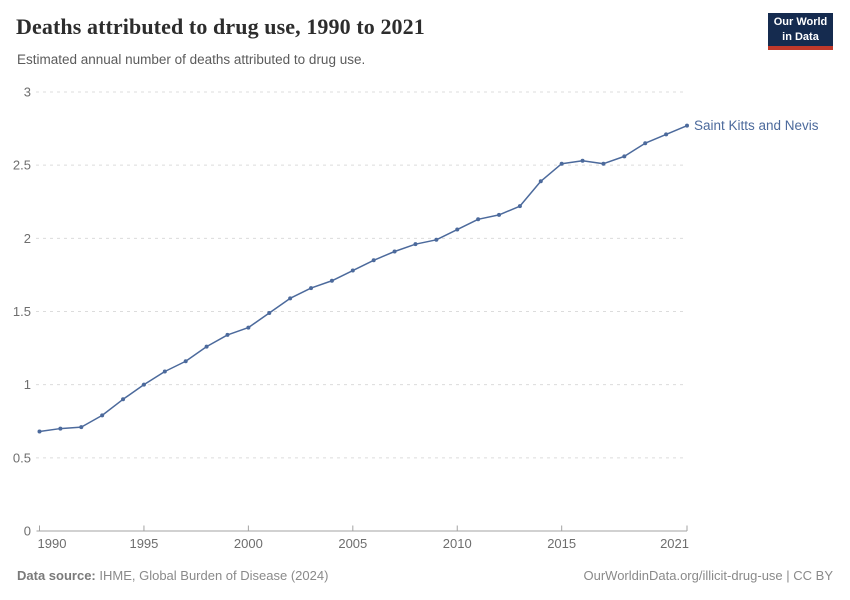 The width and height of the screenshot is (850, 600). What do you see at coordinates (27, 531) in the screenshot?
I see `y-axis-tick-label: 0` at bounding box center [27, 531].